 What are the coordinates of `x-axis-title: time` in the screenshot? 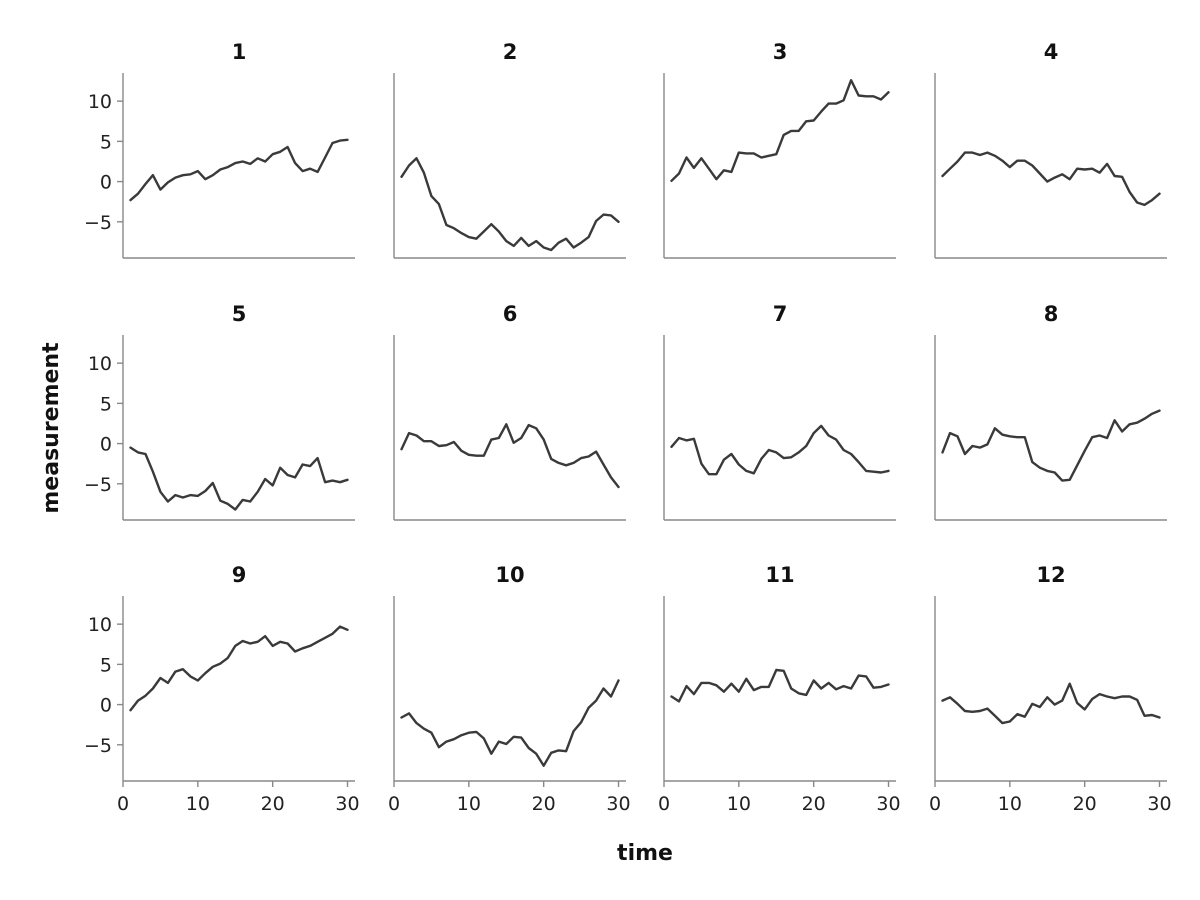 It's located at (645, 853).